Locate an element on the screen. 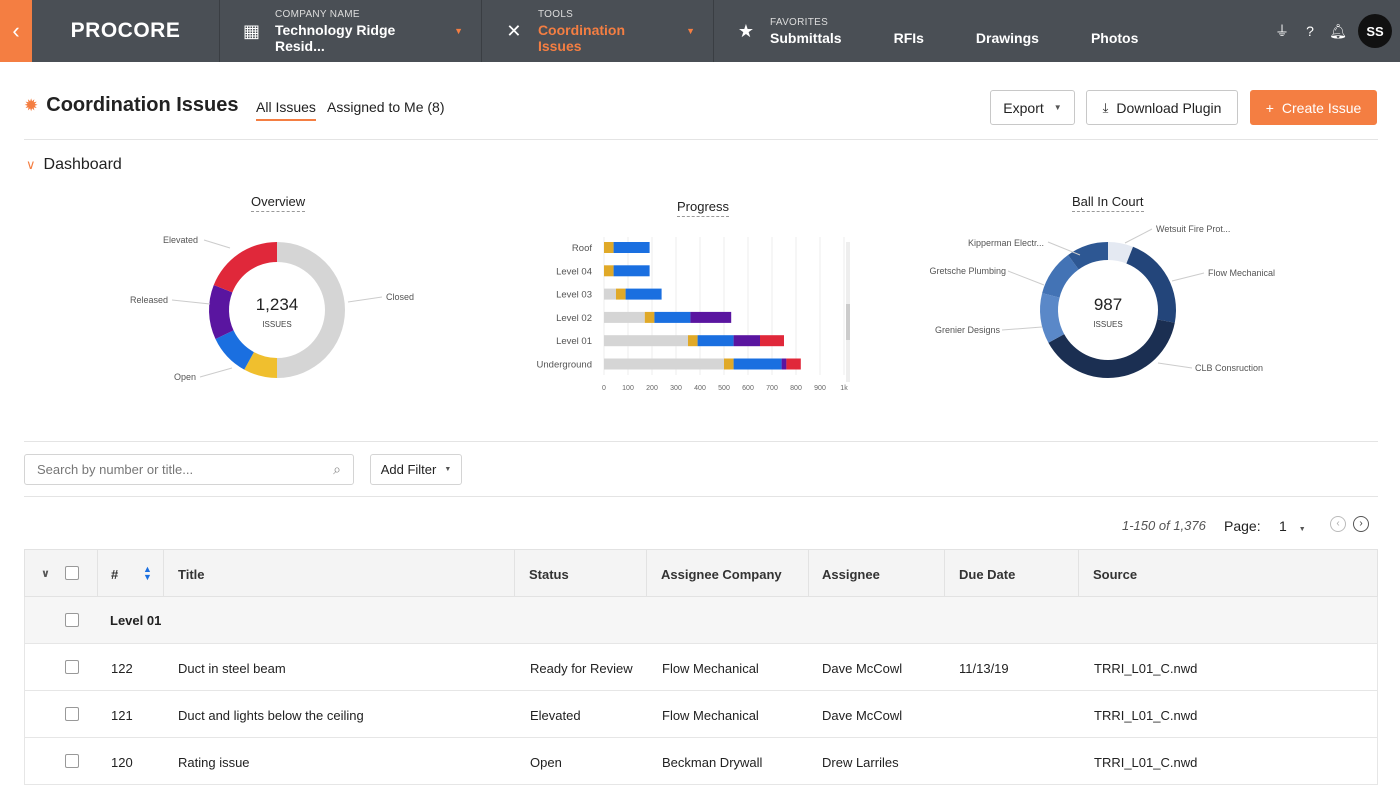 The width and height of the screenshot is (1400, 787). add-filter-button: Add Filter ▼ is located at coordinates (416, 469).